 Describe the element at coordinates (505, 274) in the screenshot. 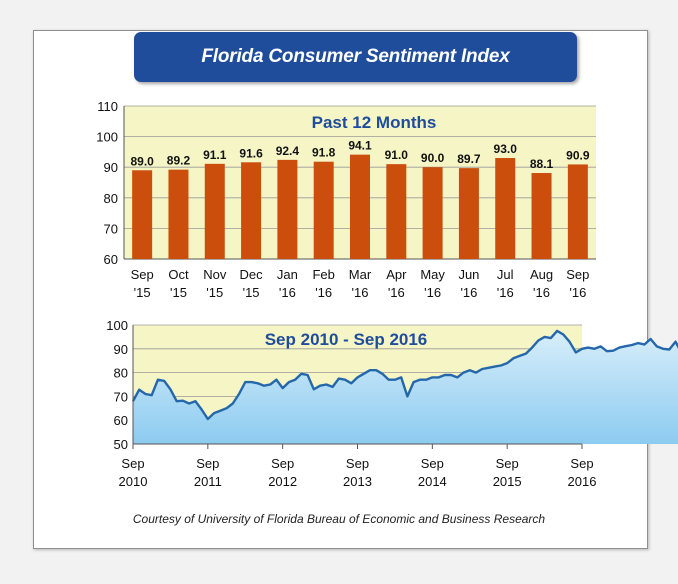

I see `bar-x-tick-label: Jul` at that location.